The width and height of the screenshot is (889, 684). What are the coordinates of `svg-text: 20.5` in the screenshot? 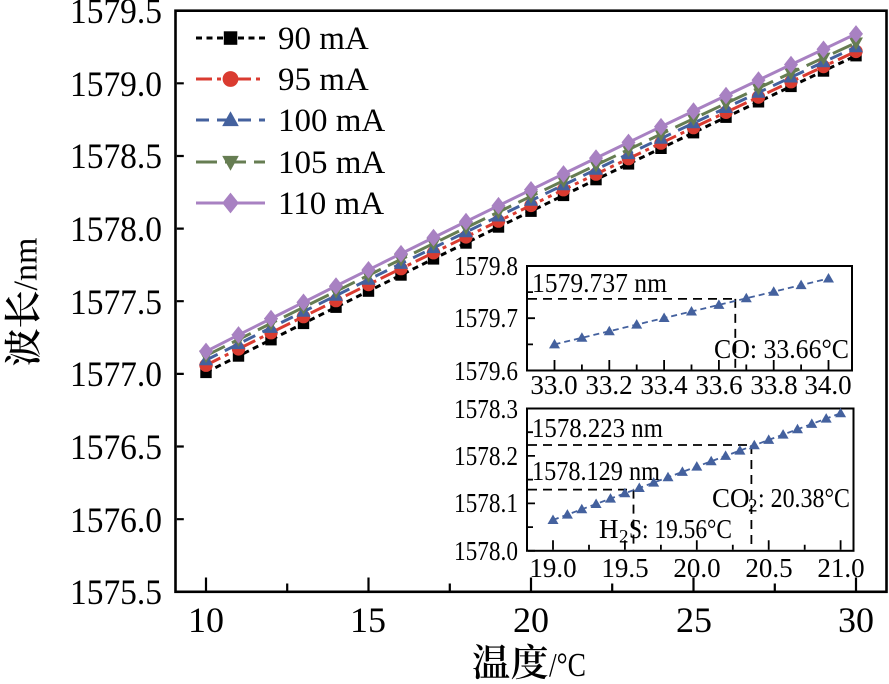 It's located at (768, 568).